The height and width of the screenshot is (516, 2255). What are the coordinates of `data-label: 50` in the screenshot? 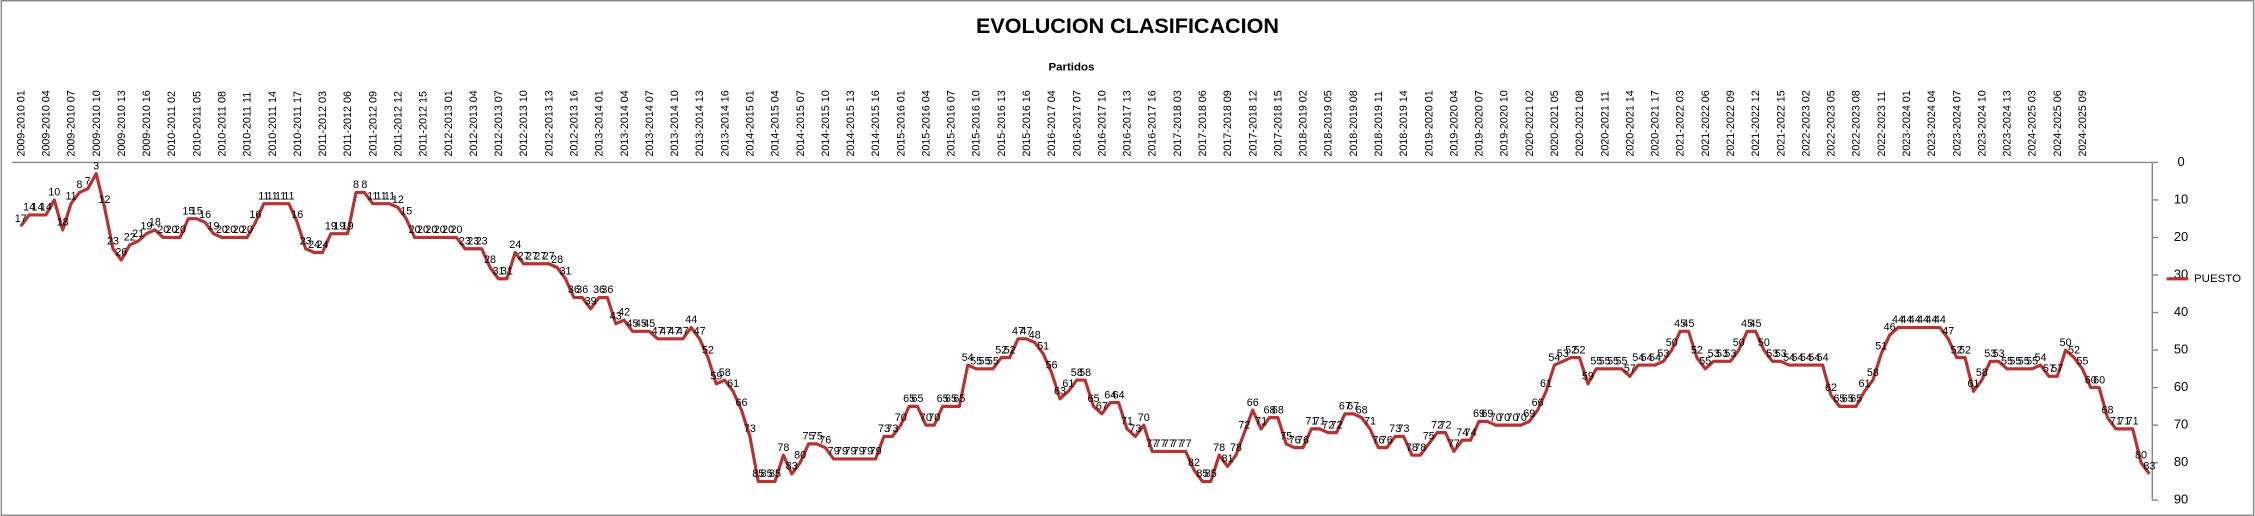 It's located at (1764, 343).